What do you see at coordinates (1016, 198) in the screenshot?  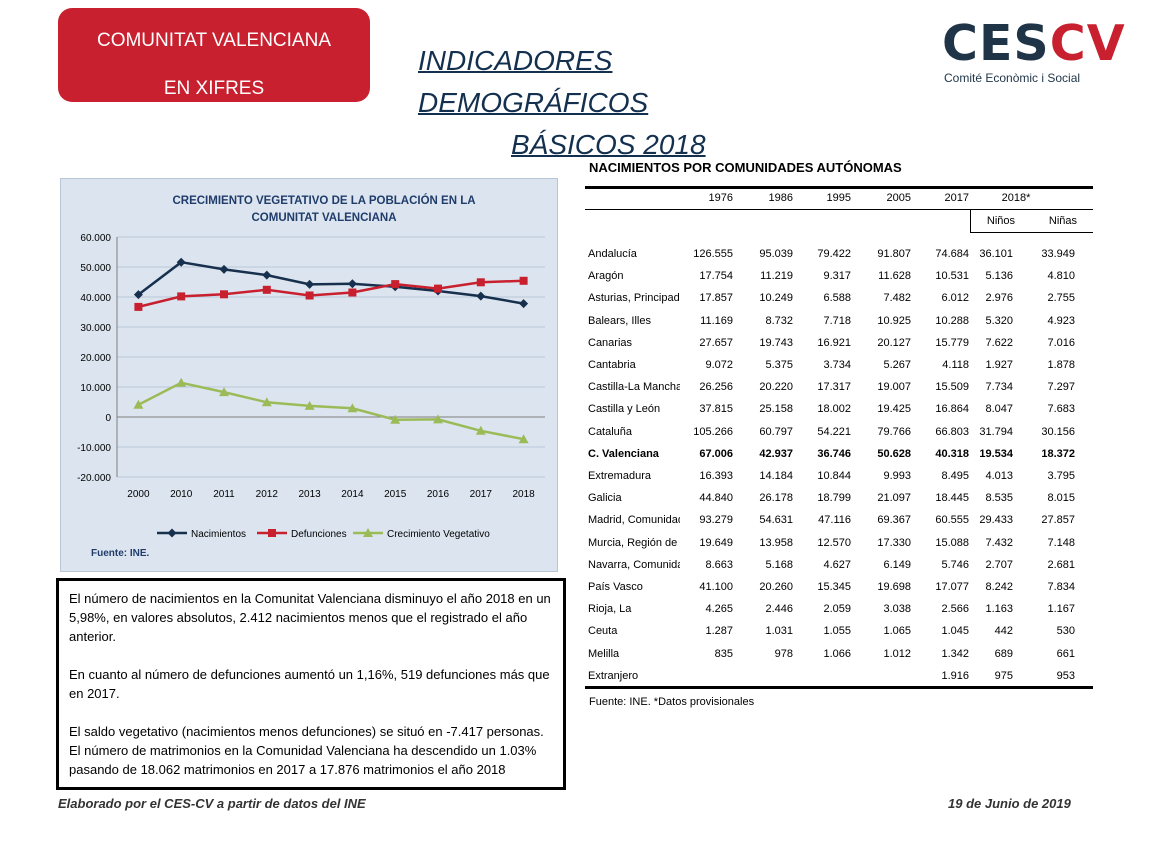 I see `col-header: 2018*` at bounding box center [1016, 198].